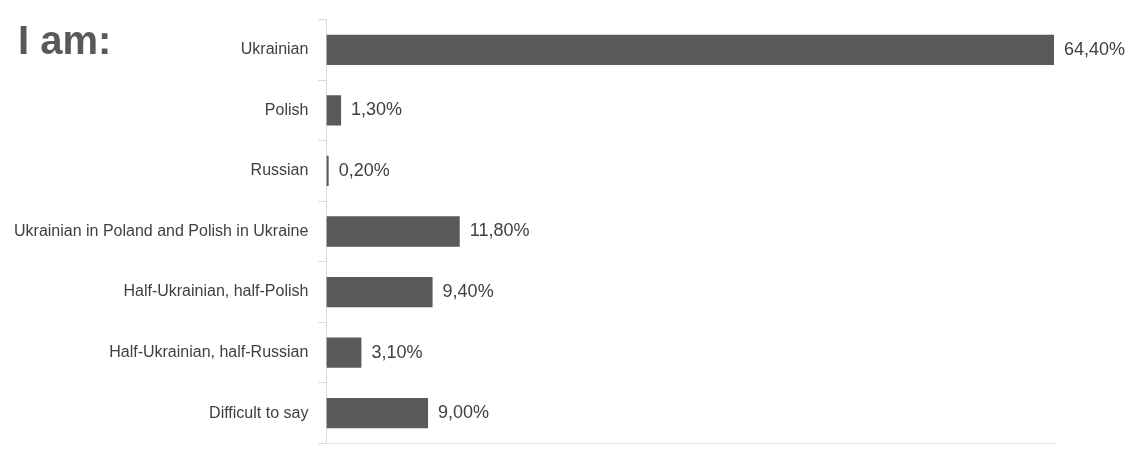 The height and width of the screenshot is (463, 1136). What do you see at coordinates (377, 109) in the screenshot?
I see `data-label: 1,30%` at bounding box center [377, 109].